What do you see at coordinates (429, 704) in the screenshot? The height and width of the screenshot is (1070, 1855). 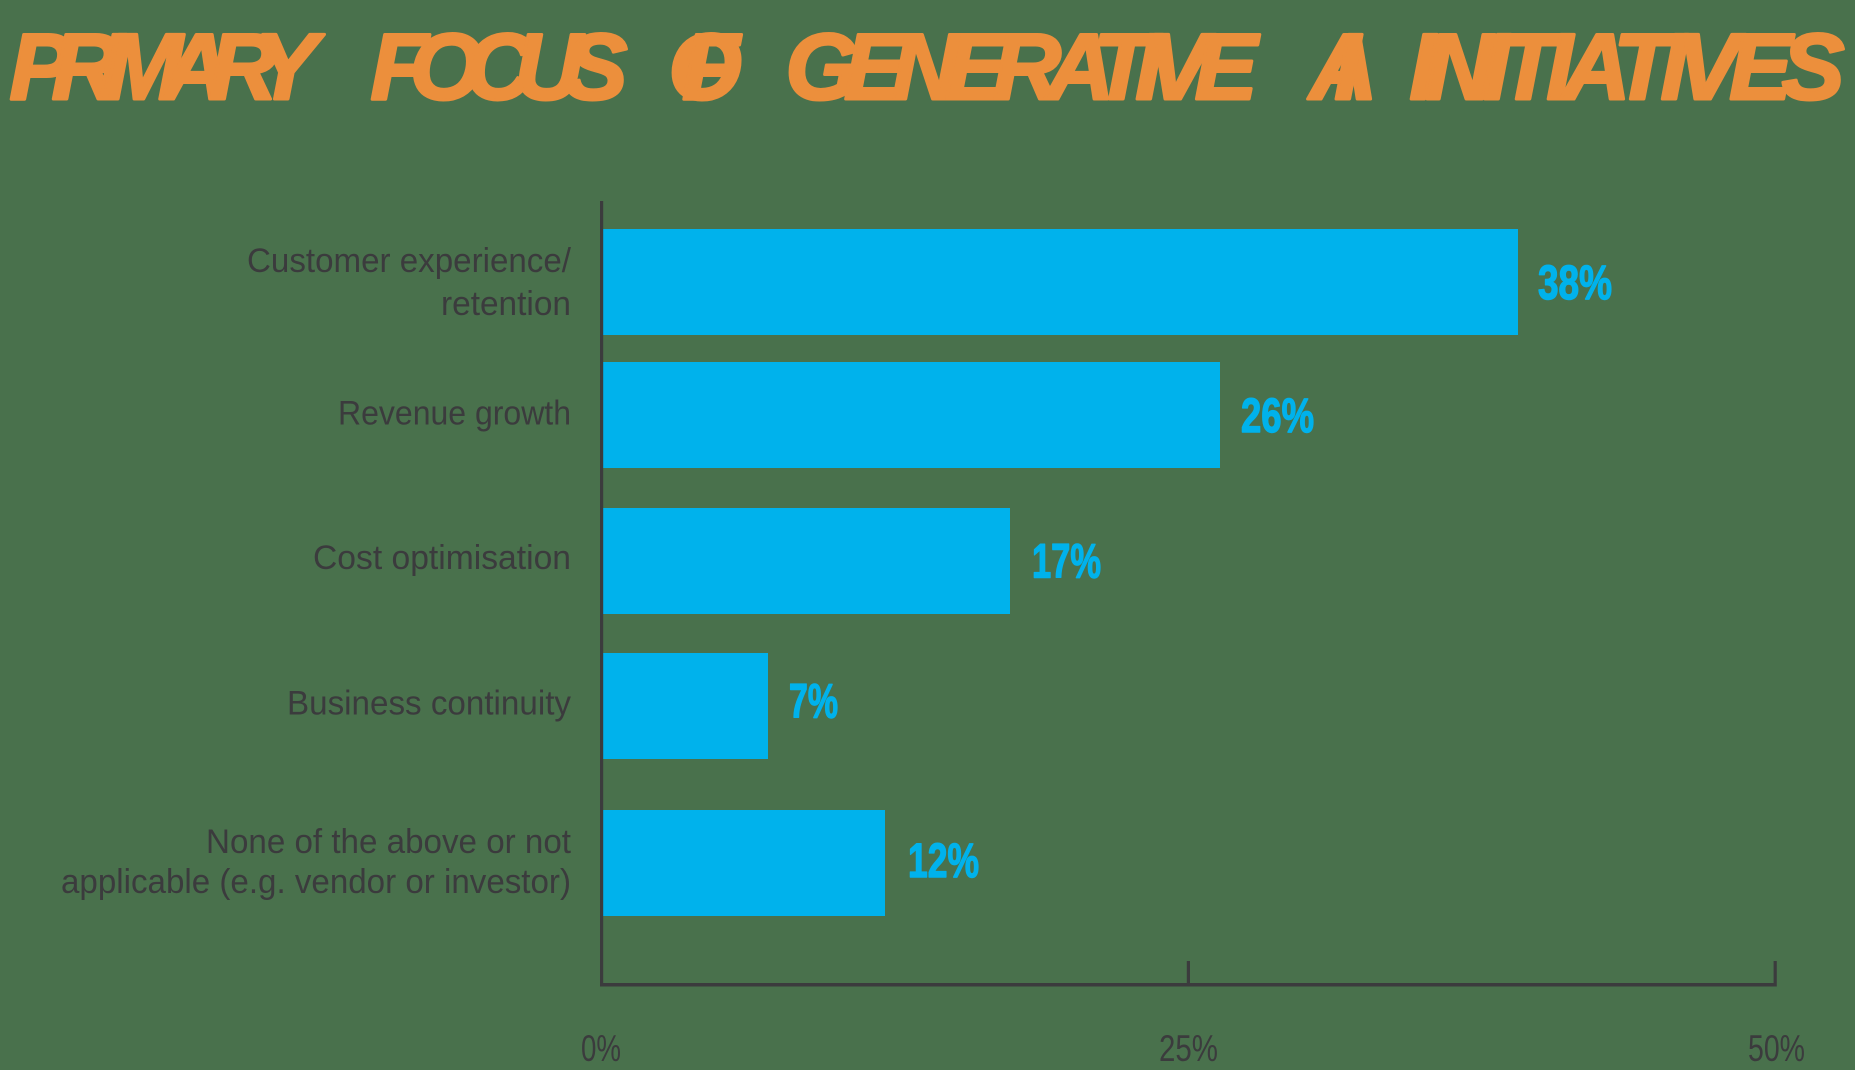 I see `svg-text: Business continuity` at bounding box center [429, 704].